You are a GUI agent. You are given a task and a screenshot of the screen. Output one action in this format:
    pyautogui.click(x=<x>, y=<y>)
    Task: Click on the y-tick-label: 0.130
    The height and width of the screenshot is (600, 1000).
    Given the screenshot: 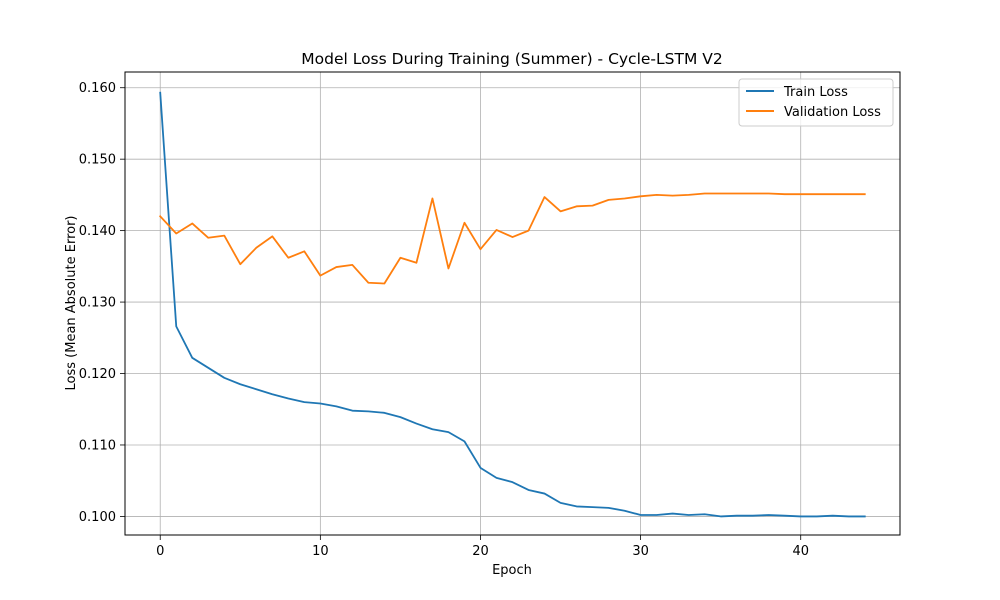 What is the action you would take?
    pyautogui.click(x=97, y=303)
    